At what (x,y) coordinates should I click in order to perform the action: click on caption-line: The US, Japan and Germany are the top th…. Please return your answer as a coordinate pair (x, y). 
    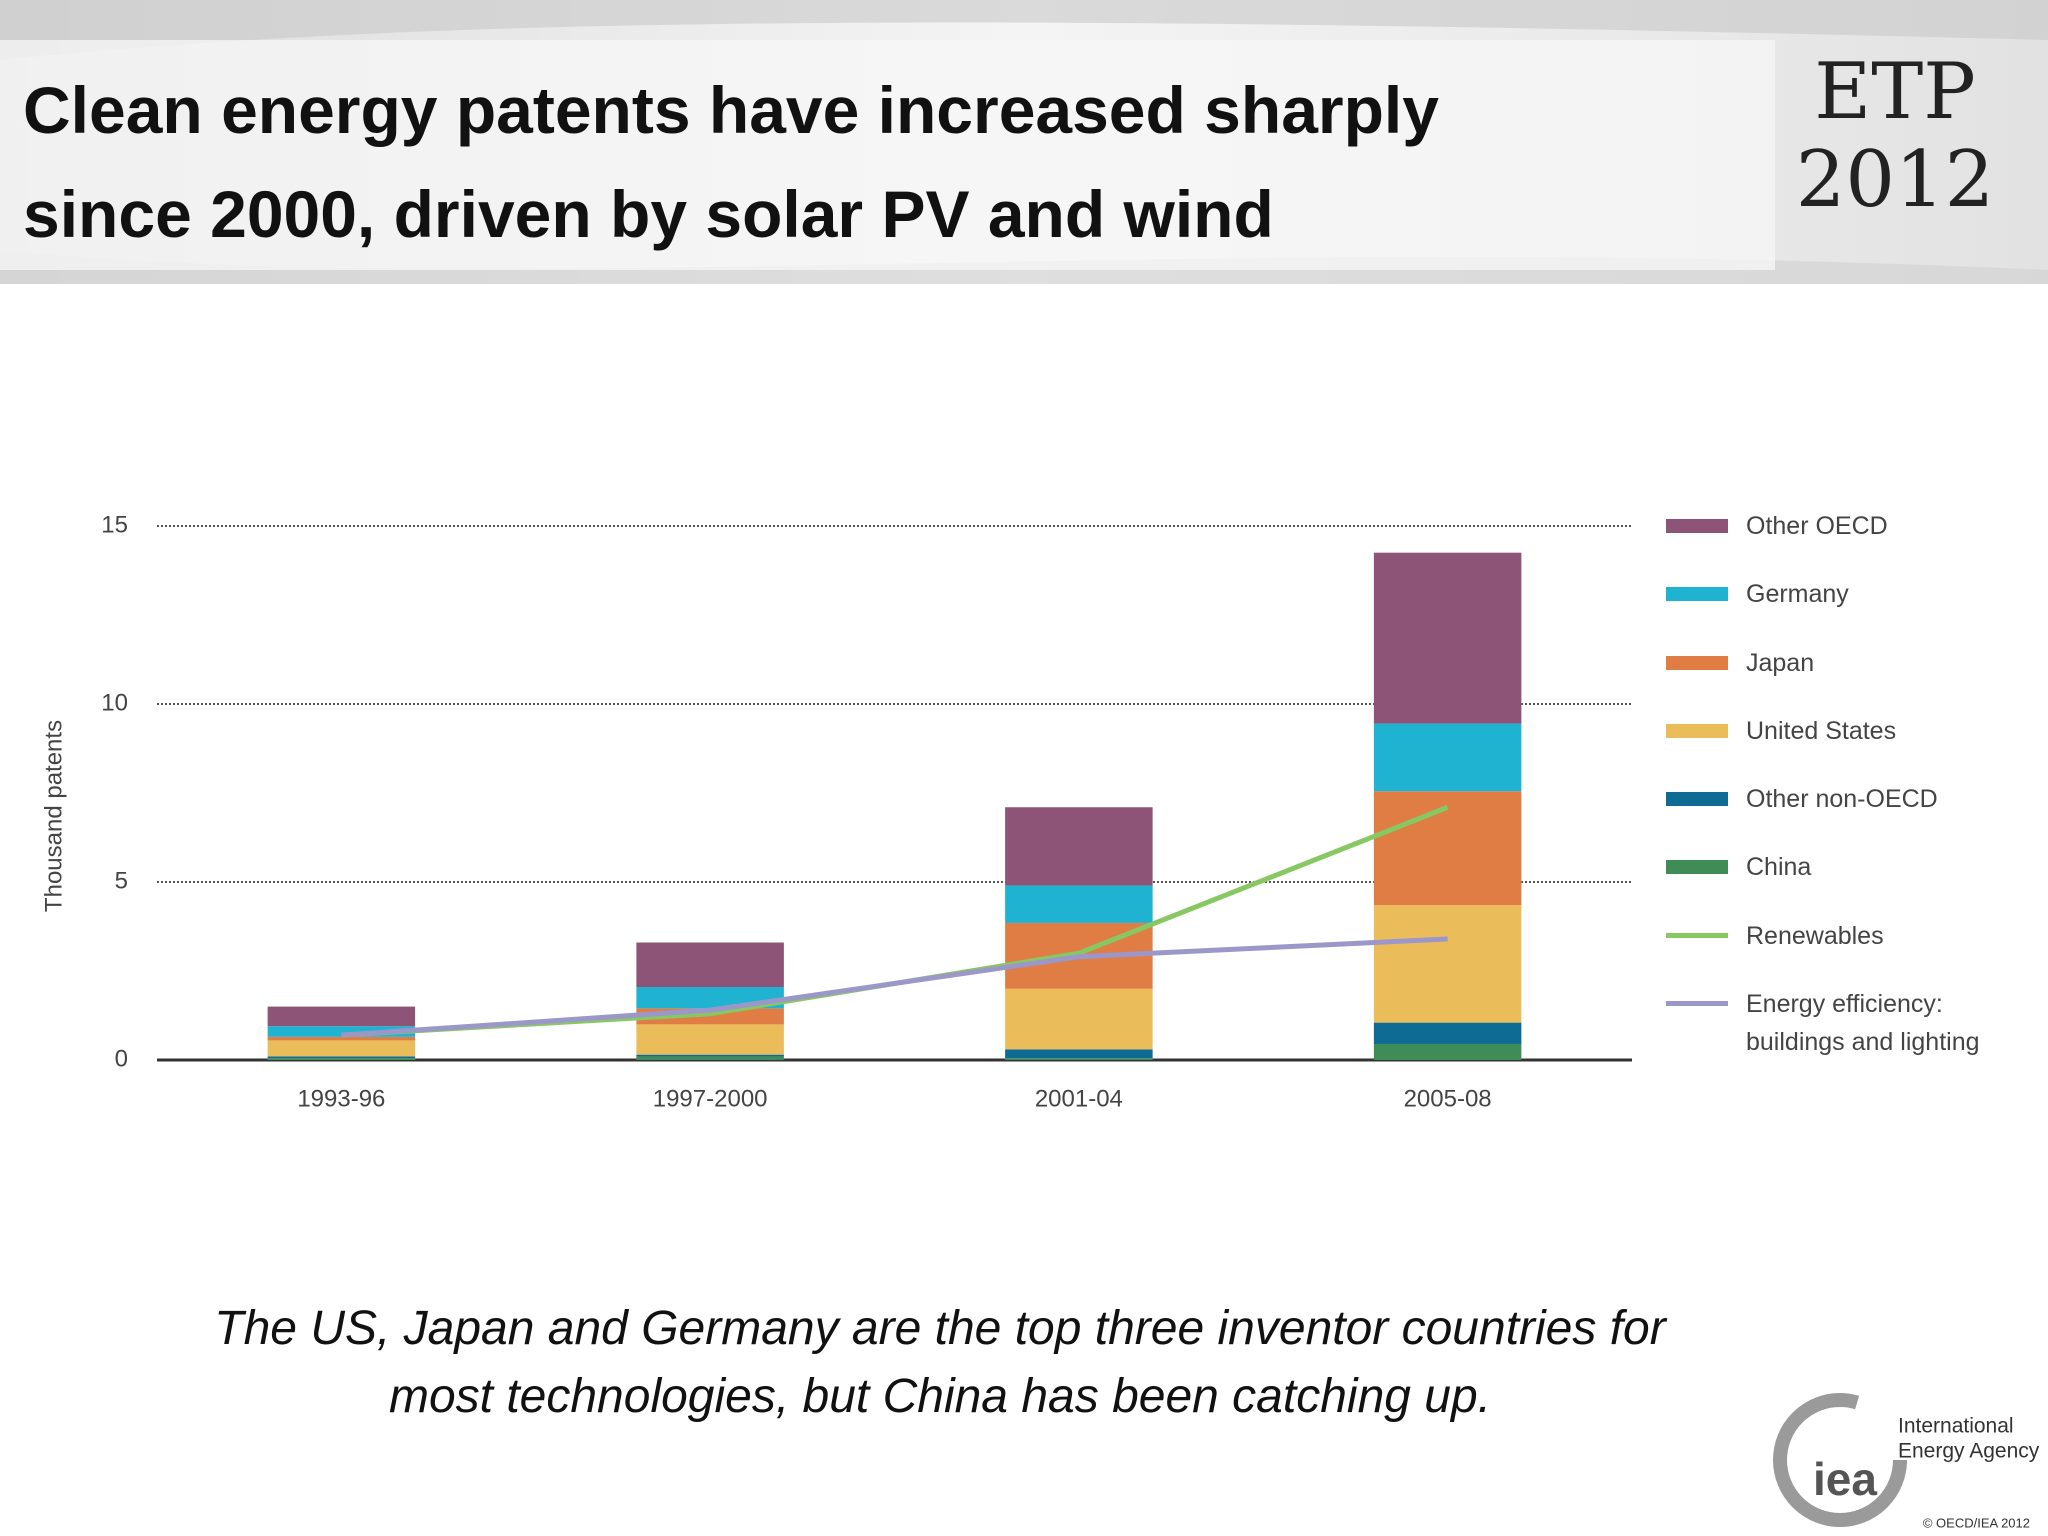
    Looking at the image, I should click on (940, 1328).